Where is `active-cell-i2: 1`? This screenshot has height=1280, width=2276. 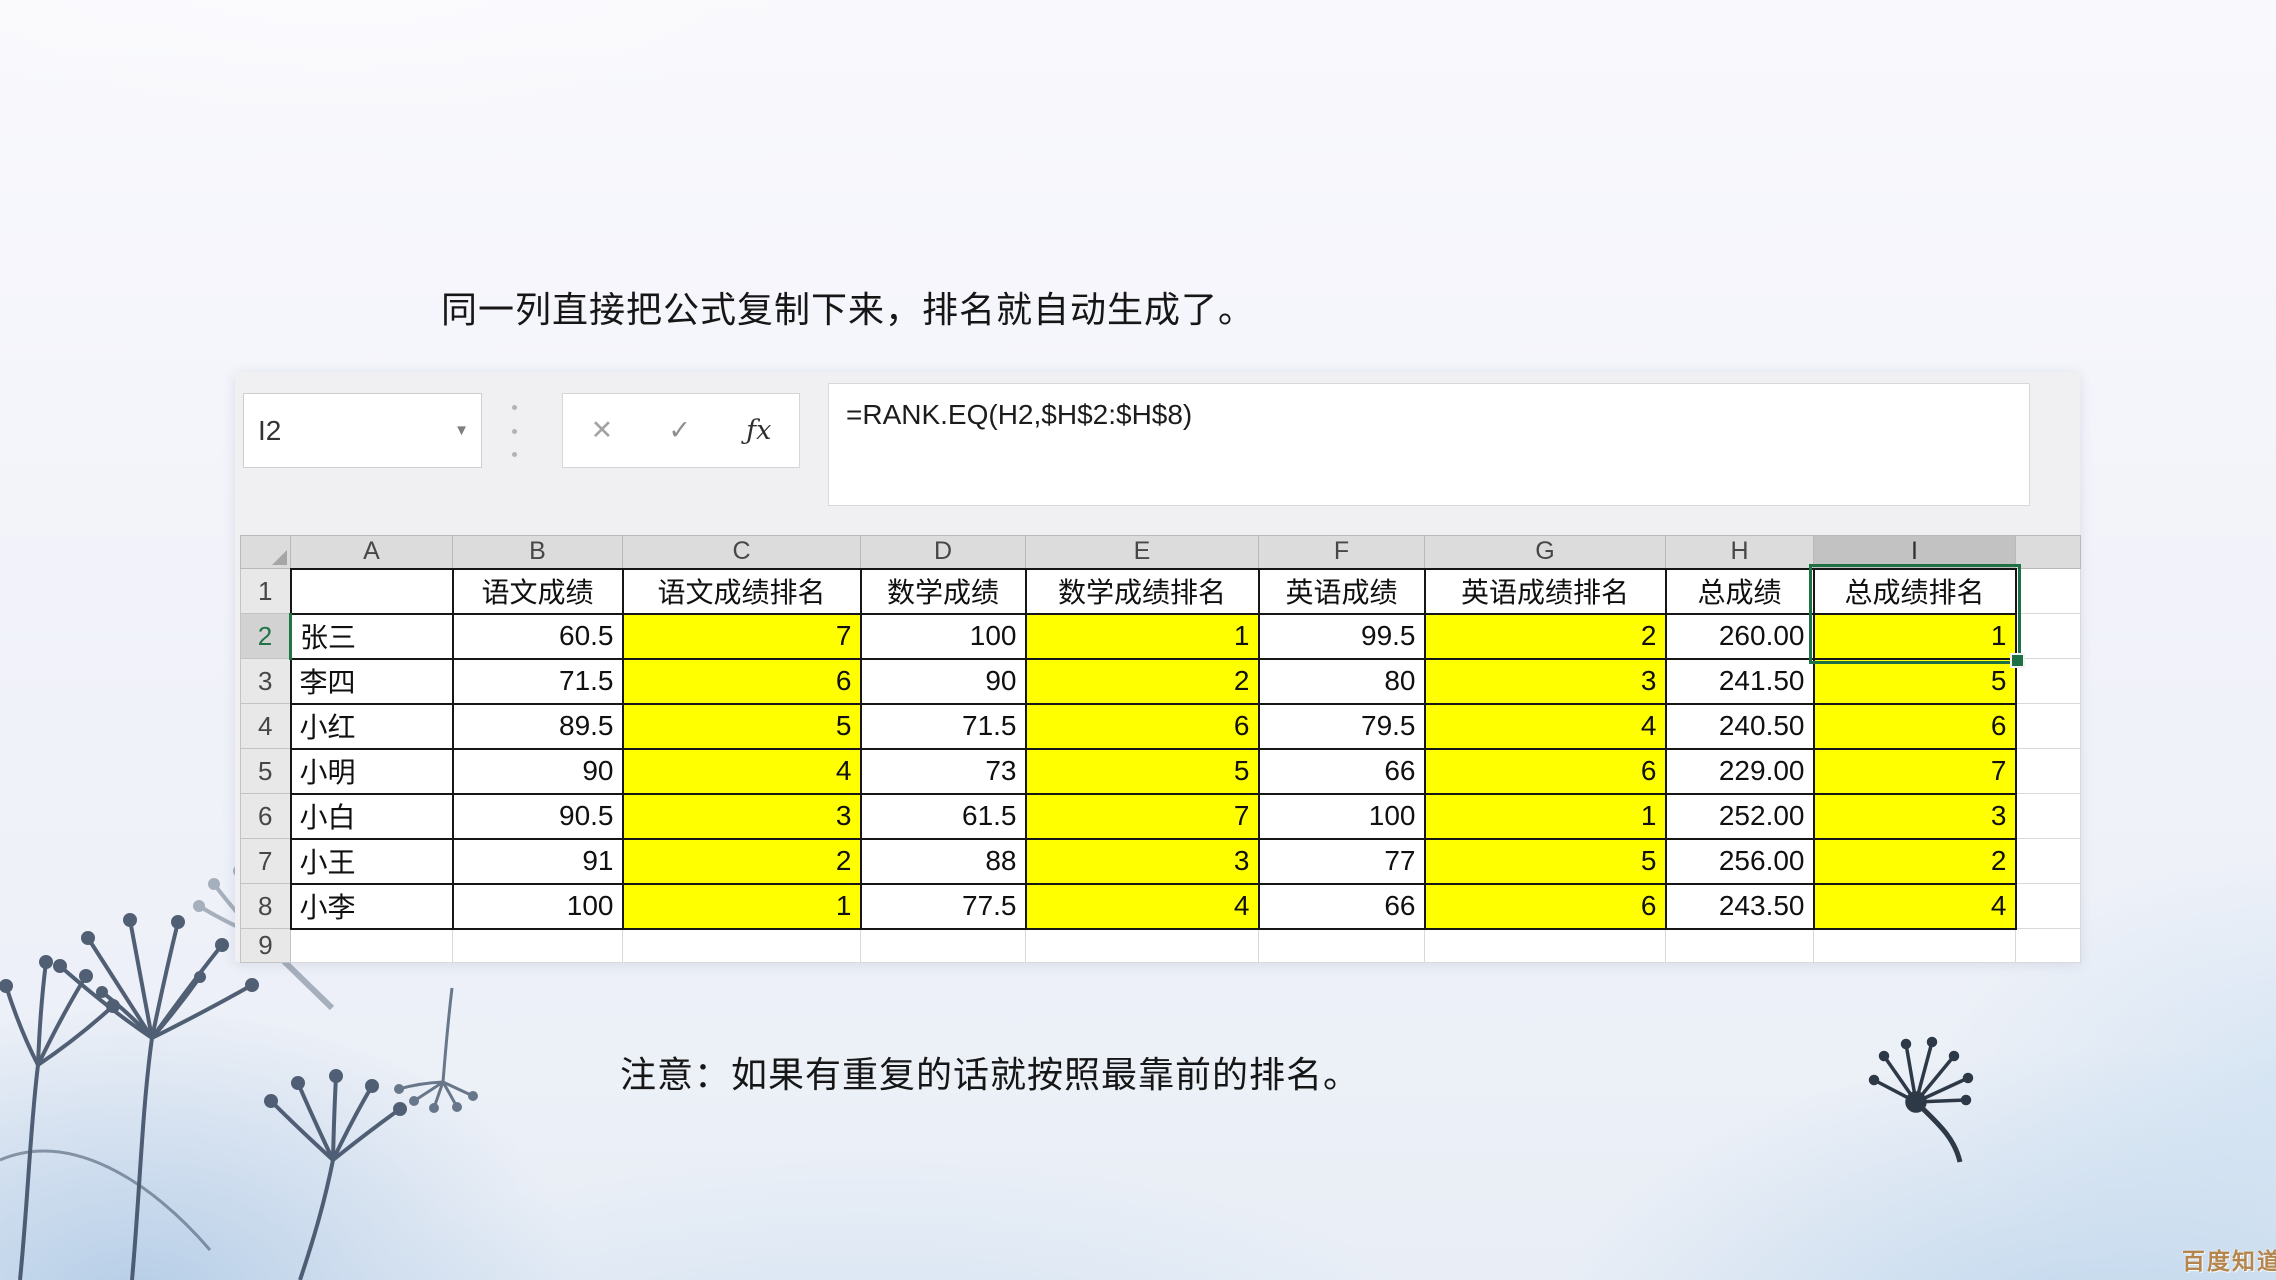
active-cell-i2: 1 is located at coordinates (1914, 636).